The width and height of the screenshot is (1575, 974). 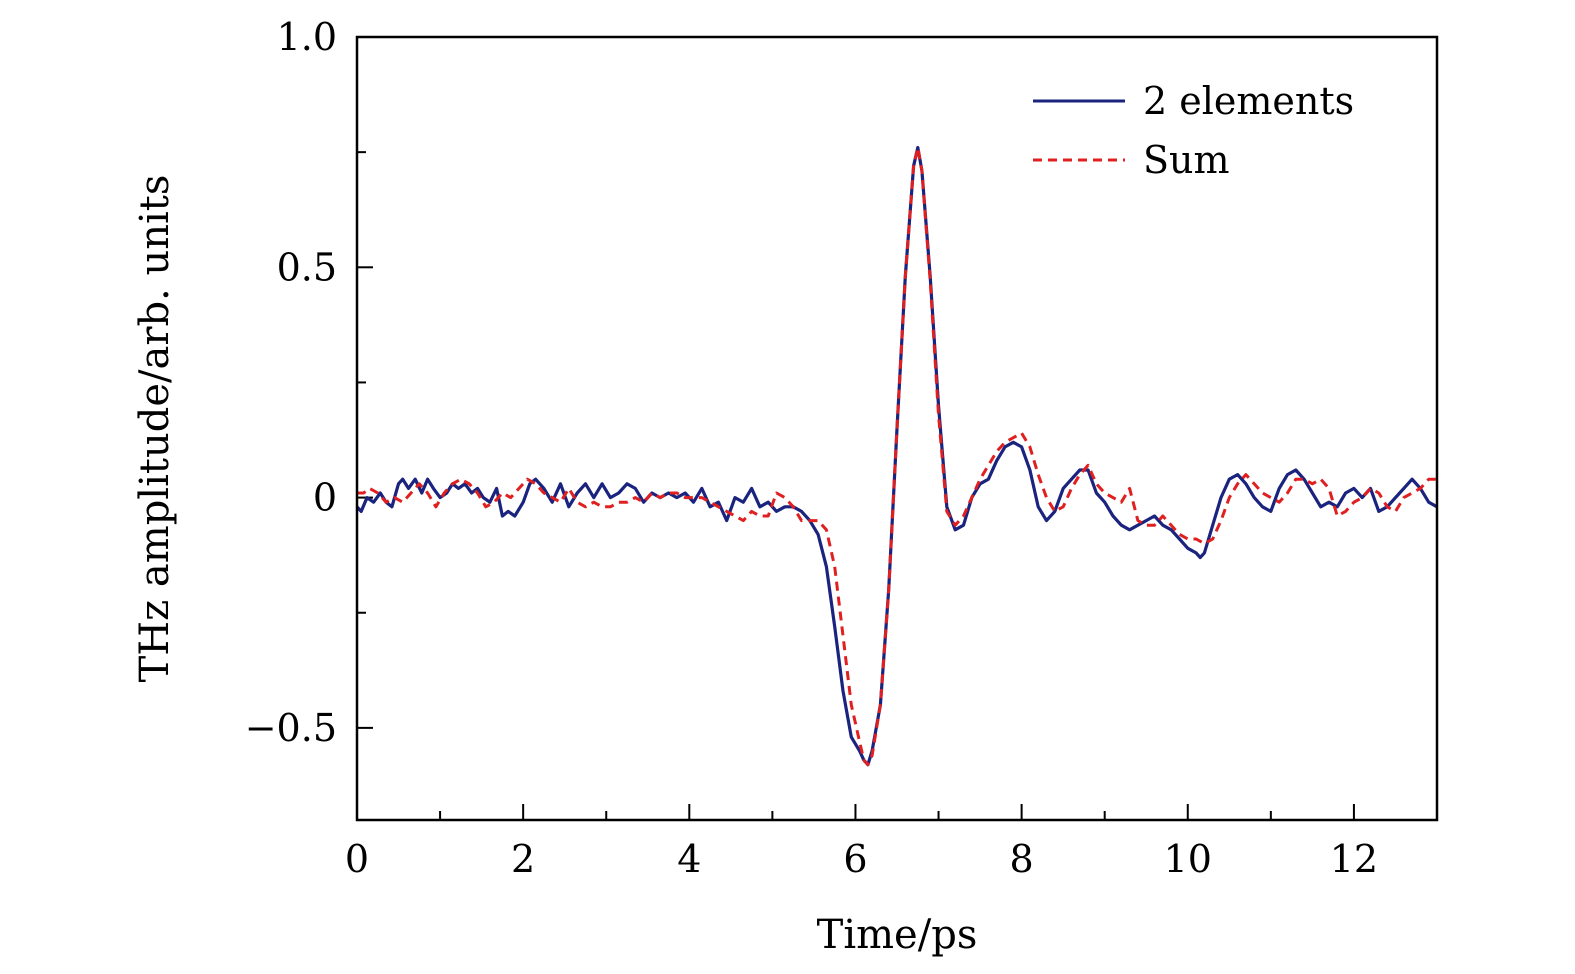 What do you see at coordinates (357, 859) in the screenshot?
I see `x-tick-label: 0` at bounding box center [357, 859].